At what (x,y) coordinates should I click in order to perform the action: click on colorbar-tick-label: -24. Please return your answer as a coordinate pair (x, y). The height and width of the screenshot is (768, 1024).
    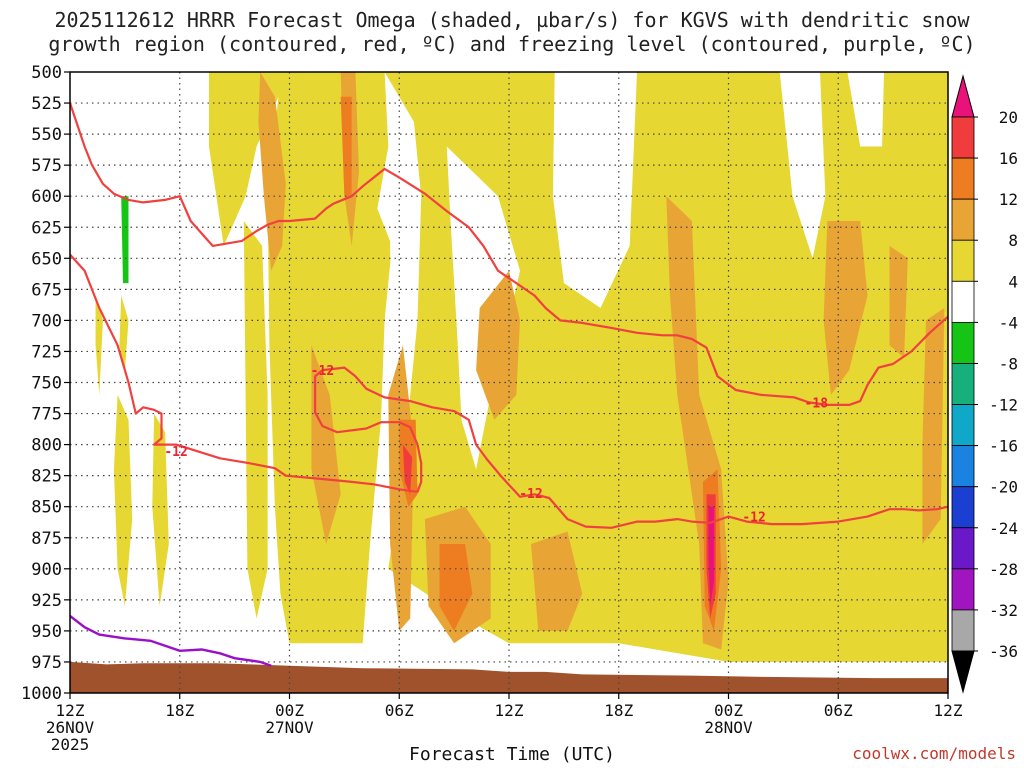
    Looking at the image, I should click on (1003, 528).